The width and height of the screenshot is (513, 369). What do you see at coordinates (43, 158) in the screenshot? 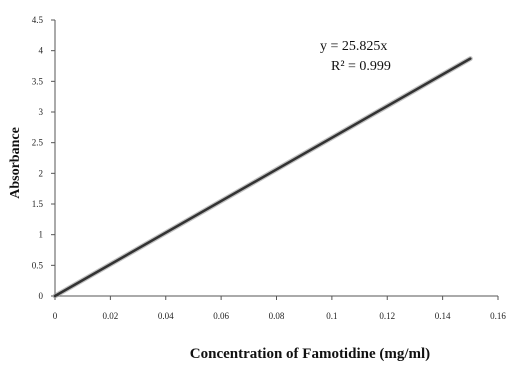
I see `y-tick-group: 0 0.5 1 1.5 2 2.5 3 3.5 4 4.5` at bounding box center [43, 158].